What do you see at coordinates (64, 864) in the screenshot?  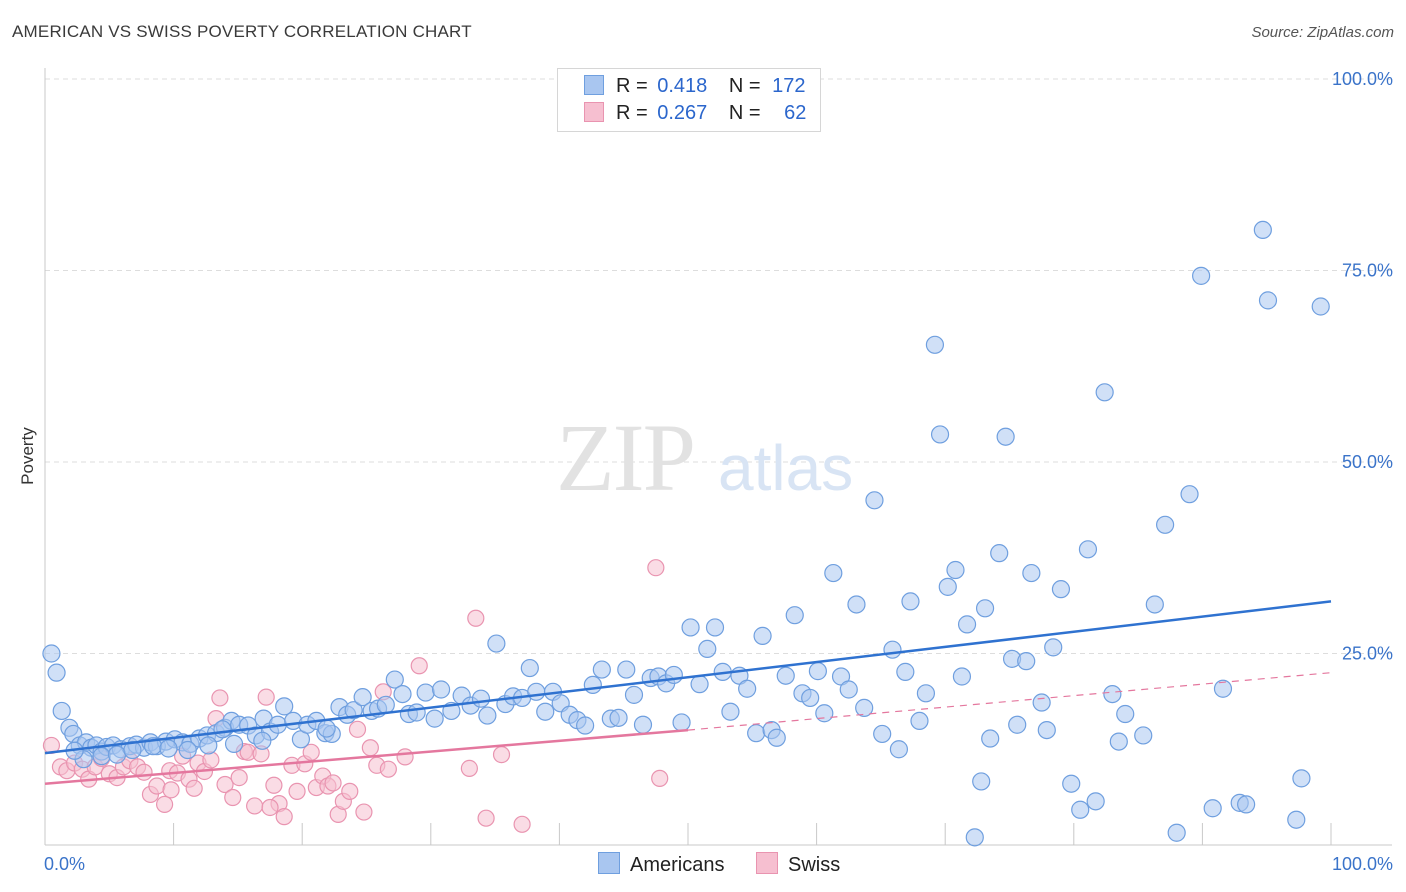 I see `x-tick-label: 0.0%` at bounding box center [64, 864].